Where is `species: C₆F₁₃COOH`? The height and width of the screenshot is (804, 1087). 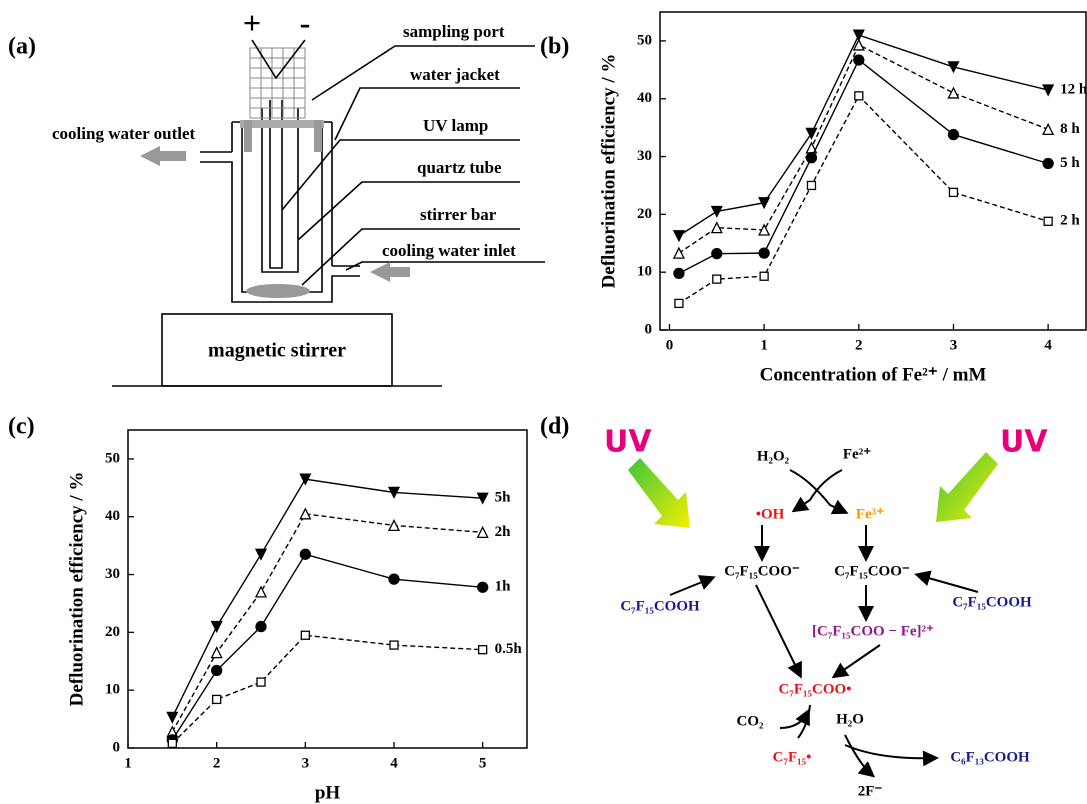
species: C₆F₁₃COOH is located at coordinates (990, 757).